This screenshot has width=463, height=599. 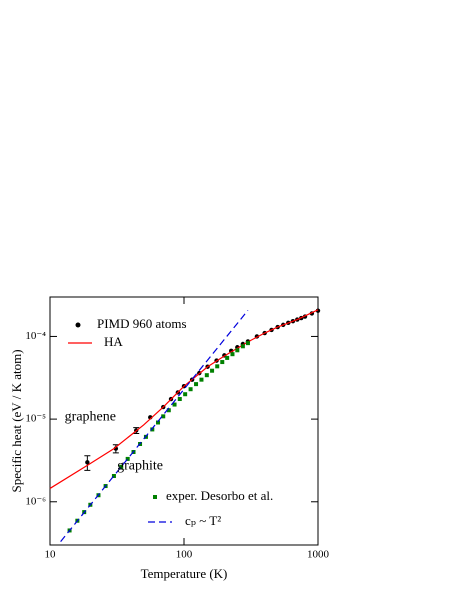 I want to click on x-tick-label: 100, so click(x=184, y=555).